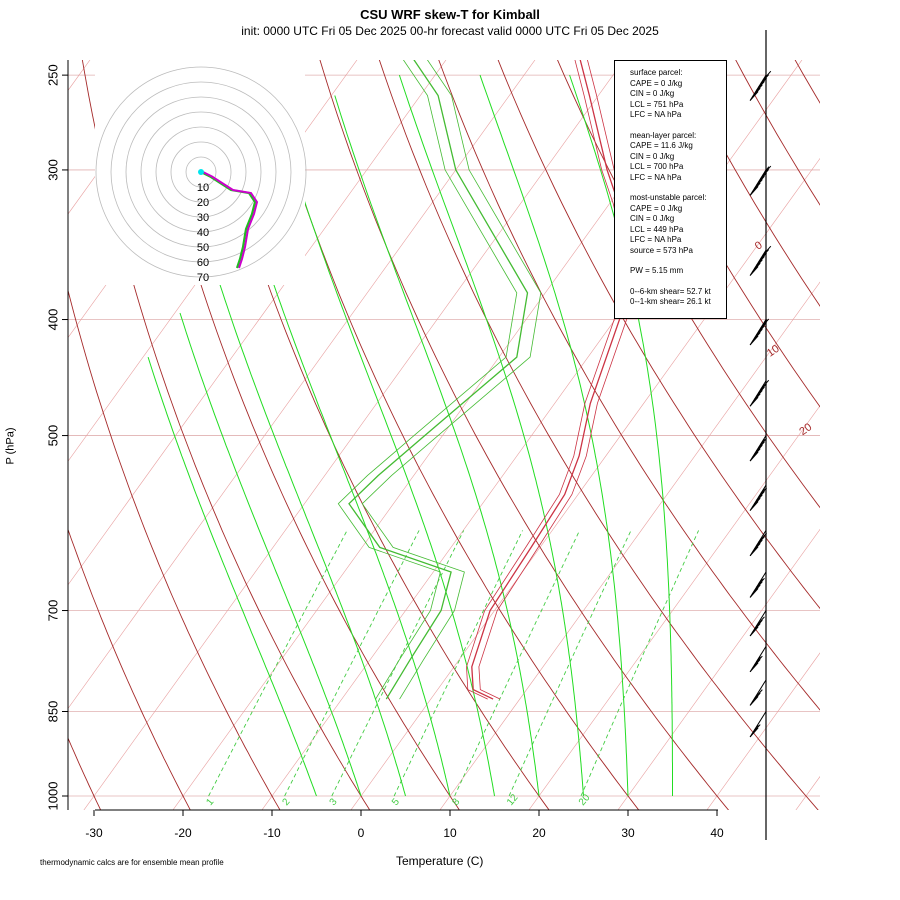 Image resolution: width=900 pixels, height=900 pixels. Describe the element at coordinates (272, 833) in the screenshot. I see `x-tick-label: -10` at that location.